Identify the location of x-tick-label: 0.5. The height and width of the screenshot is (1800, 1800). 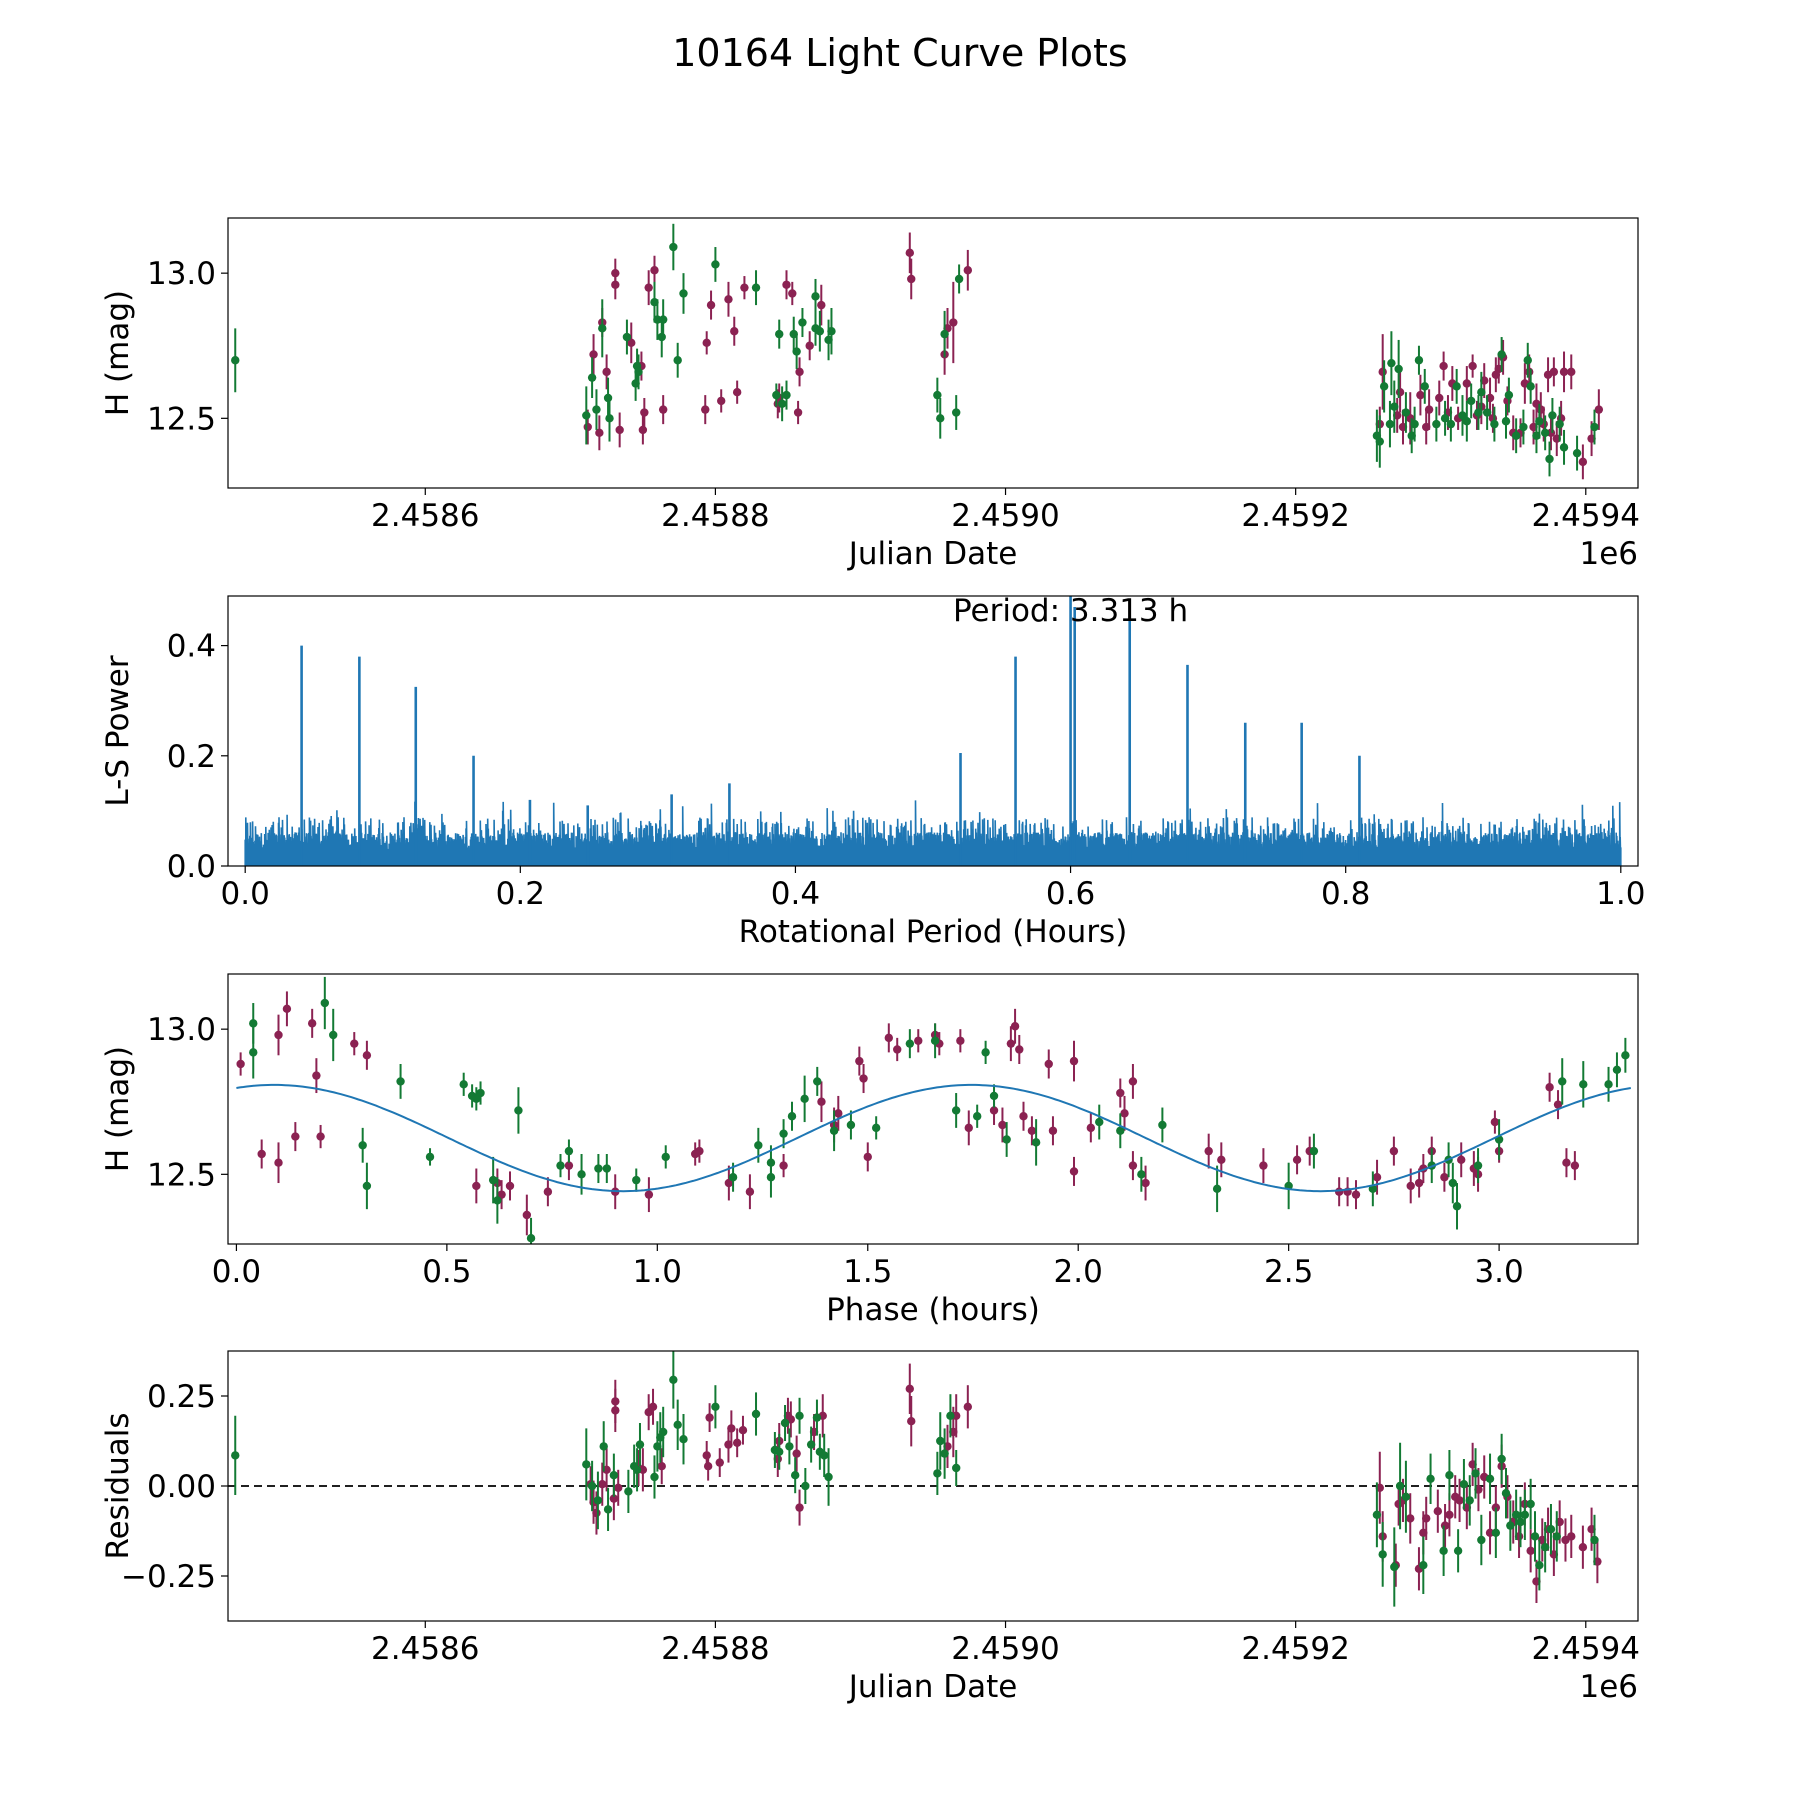
(446, 1272).